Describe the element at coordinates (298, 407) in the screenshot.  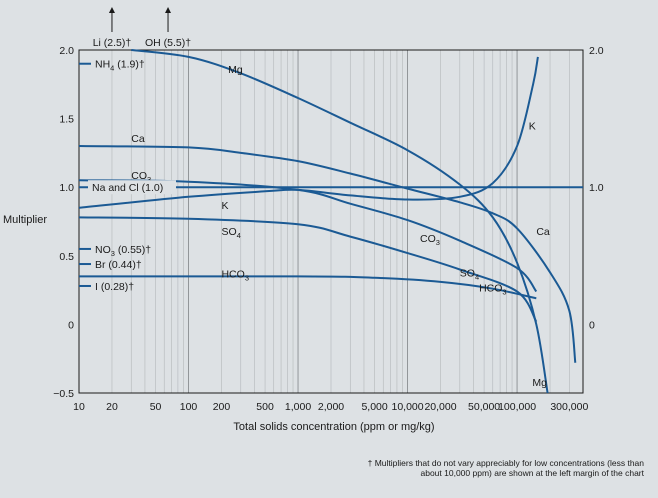
I see `x-tick-label: 1,000` at that location.